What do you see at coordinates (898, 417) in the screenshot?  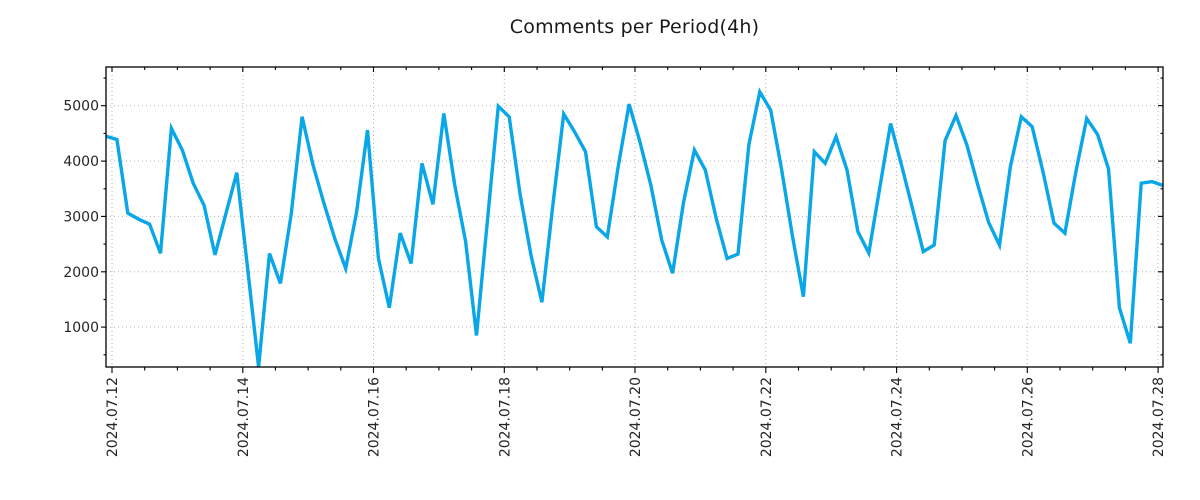 I see `x-tick-label: 2024.07.24` at bounding box center [898, 417].